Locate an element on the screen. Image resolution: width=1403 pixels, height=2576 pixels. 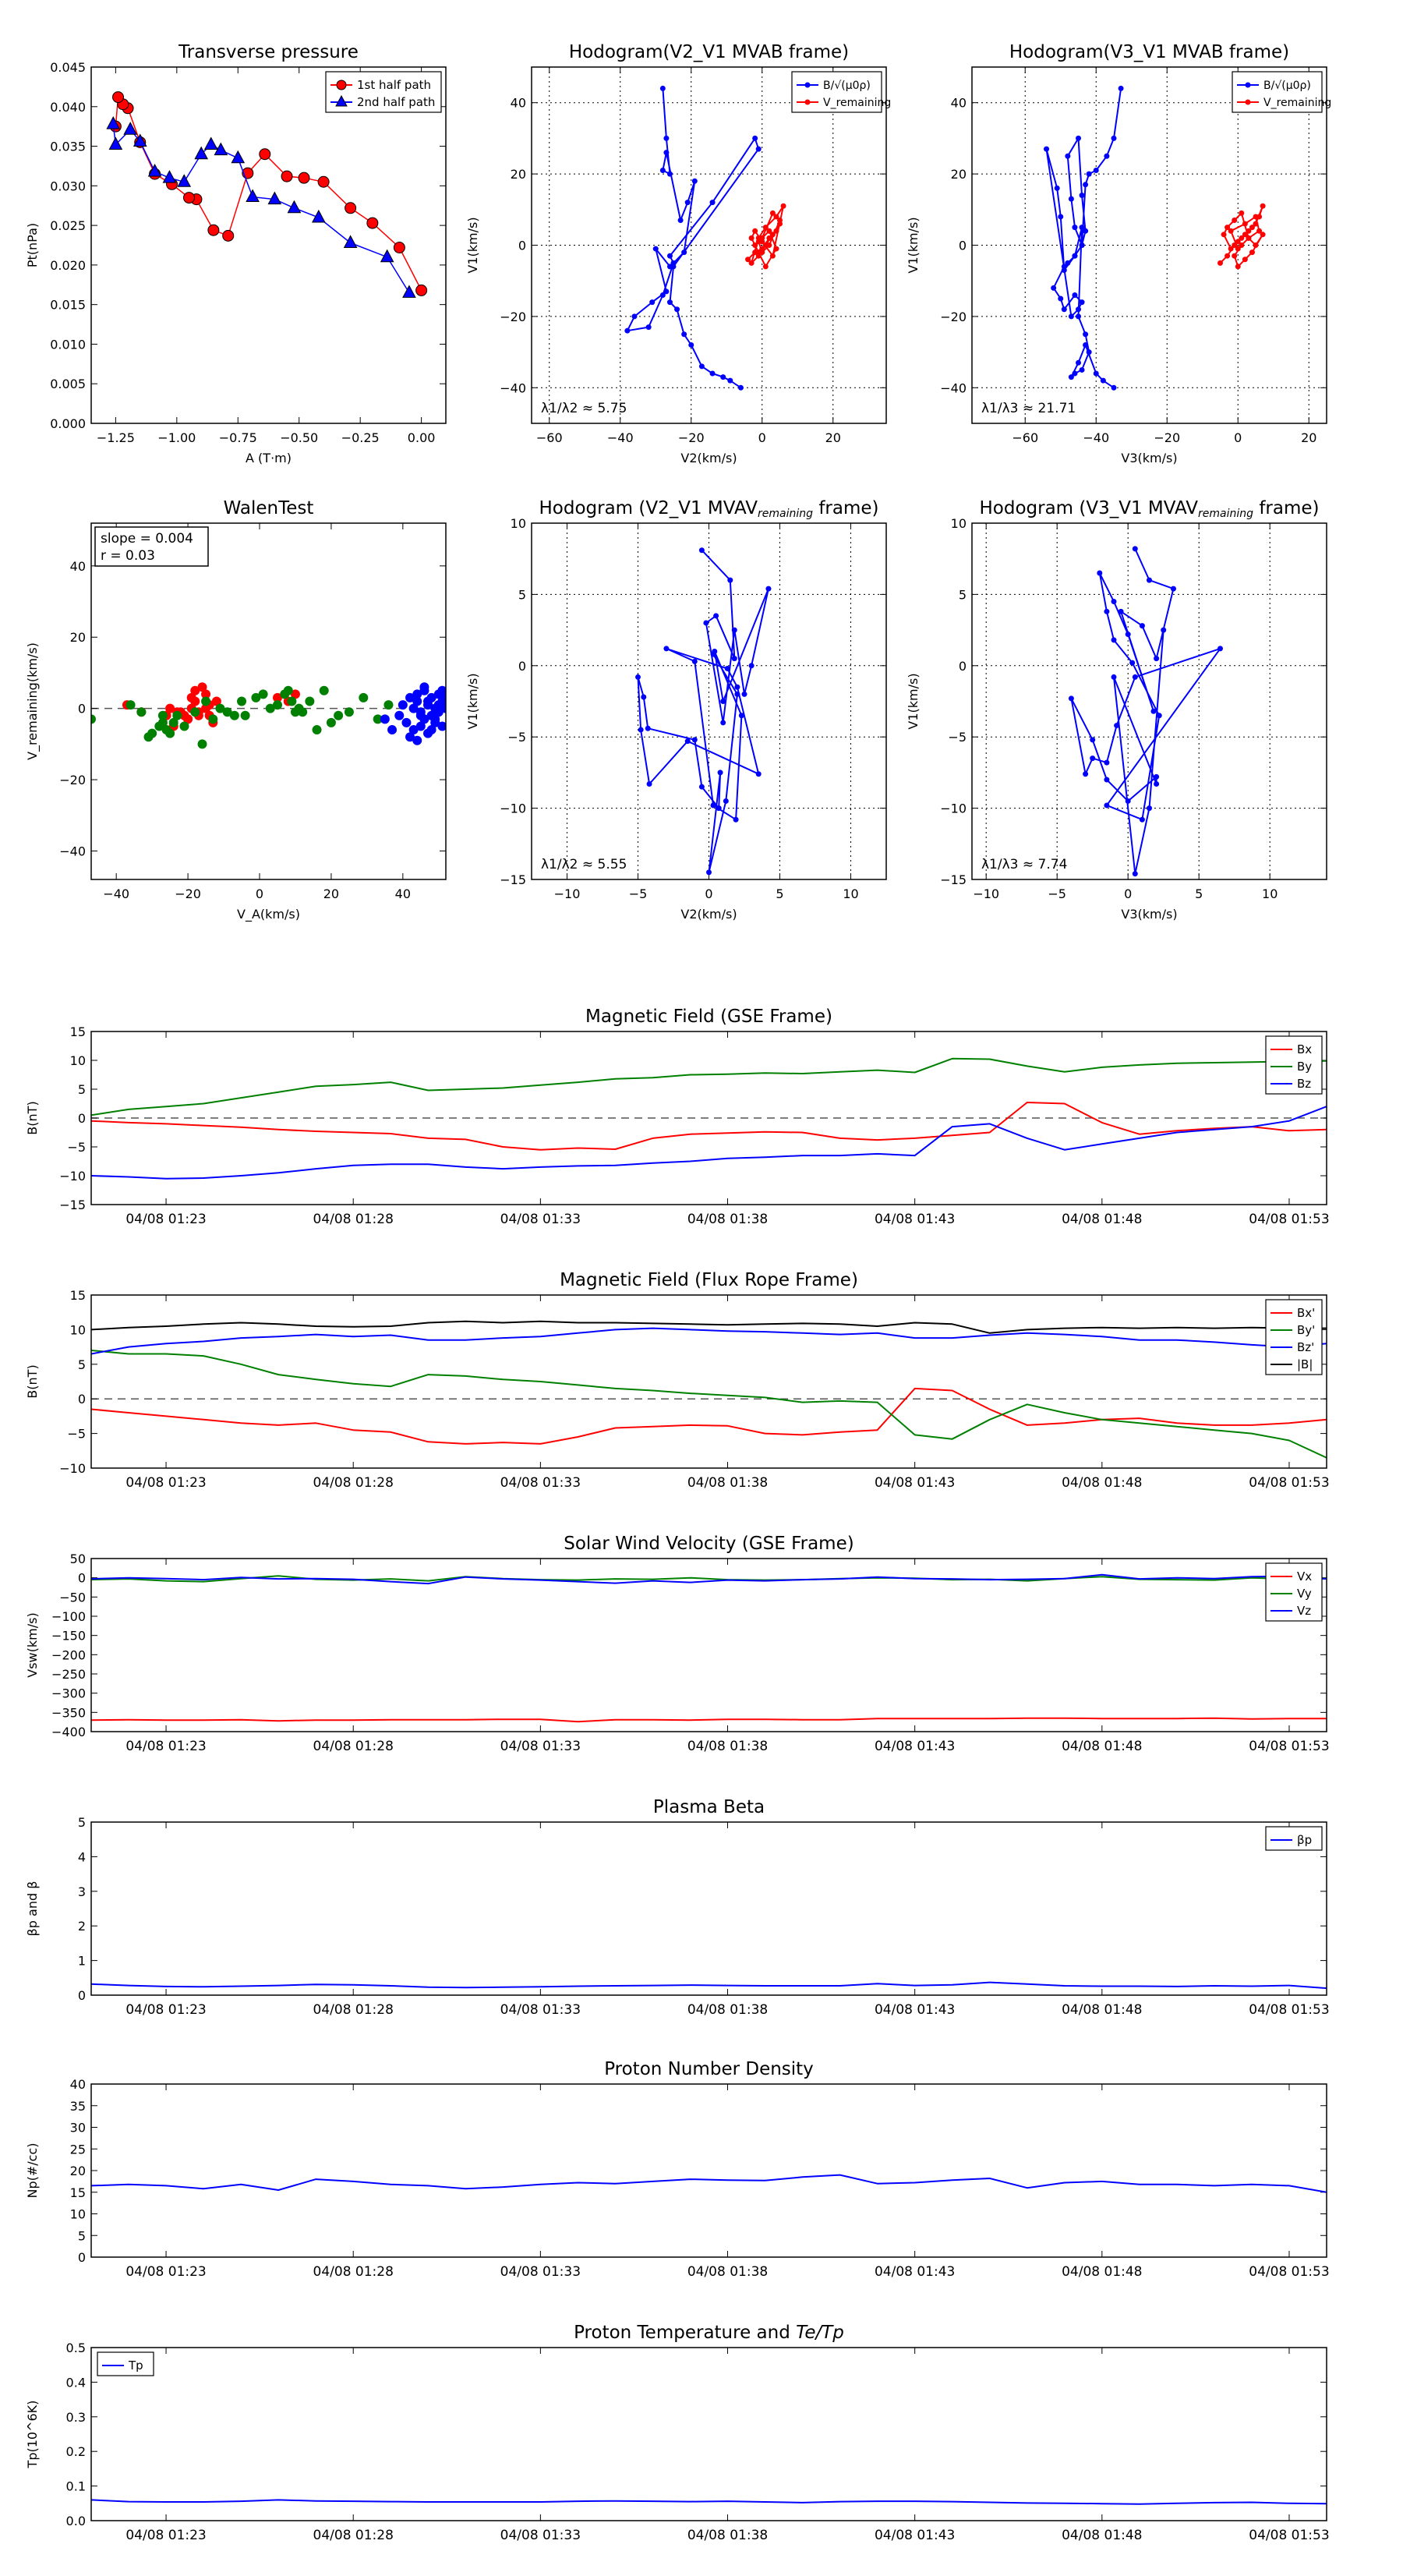
plot-area is located at coordinates (709, 1648).